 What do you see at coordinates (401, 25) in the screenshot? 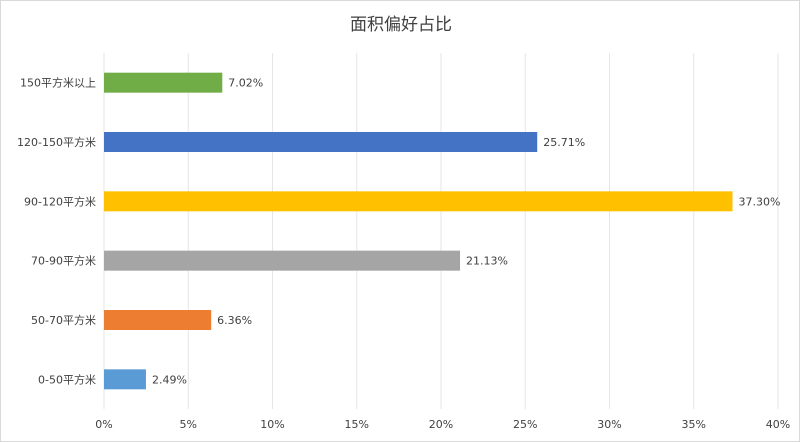
I see `chart-title: 面积偏好占比` at bounding box center [401, 25].